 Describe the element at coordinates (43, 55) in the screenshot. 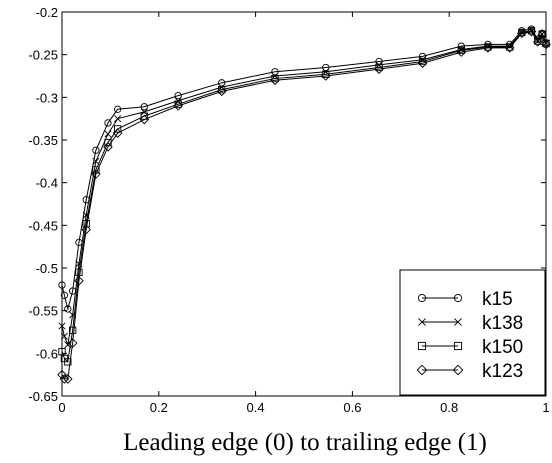

I see `y-tick-label: -0.25` at that location.